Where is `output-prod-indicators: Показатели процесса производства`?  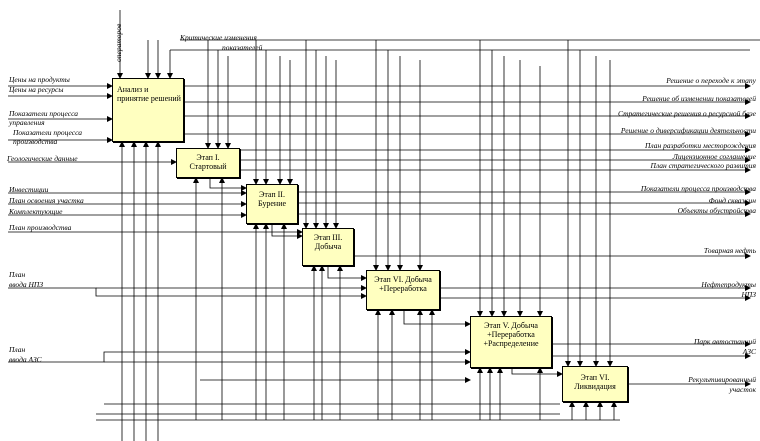
output-prod-indicators: Показатели процесса производства is located at coordinates (698, 188).